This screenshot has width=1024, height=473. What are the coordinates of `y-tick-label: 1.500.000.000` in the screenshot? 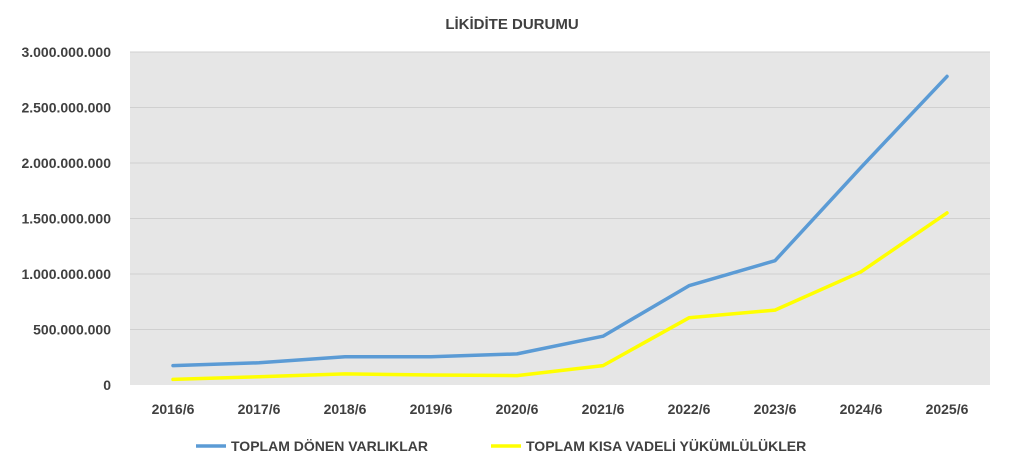 It's located at (66, 219).